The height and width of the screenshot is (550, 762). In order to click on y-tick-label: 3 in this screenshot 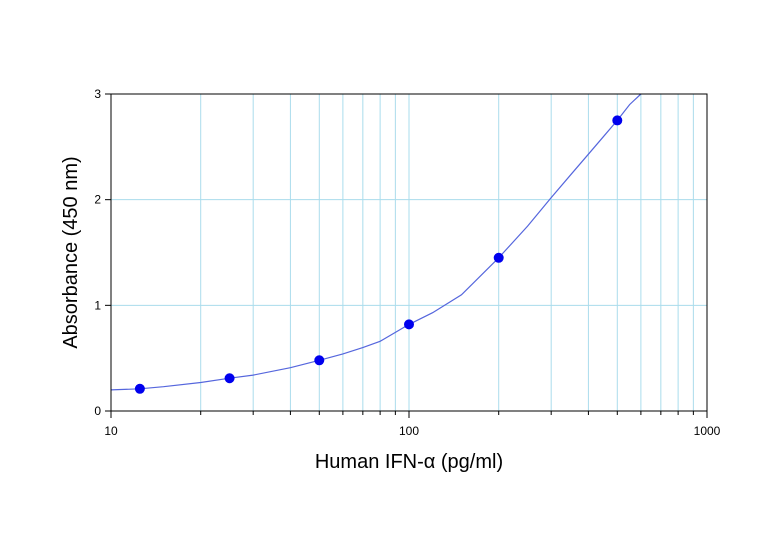, I will do `click(97, 94)`.